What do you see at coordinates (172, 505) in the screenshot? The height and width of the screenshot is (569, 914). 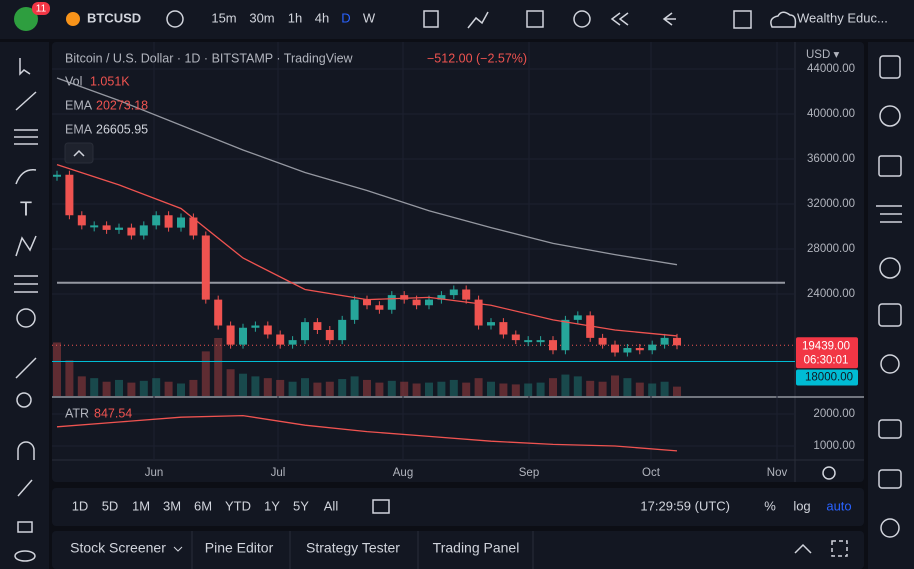 I see `range-button: 3M` at bounding box center [172, 505].